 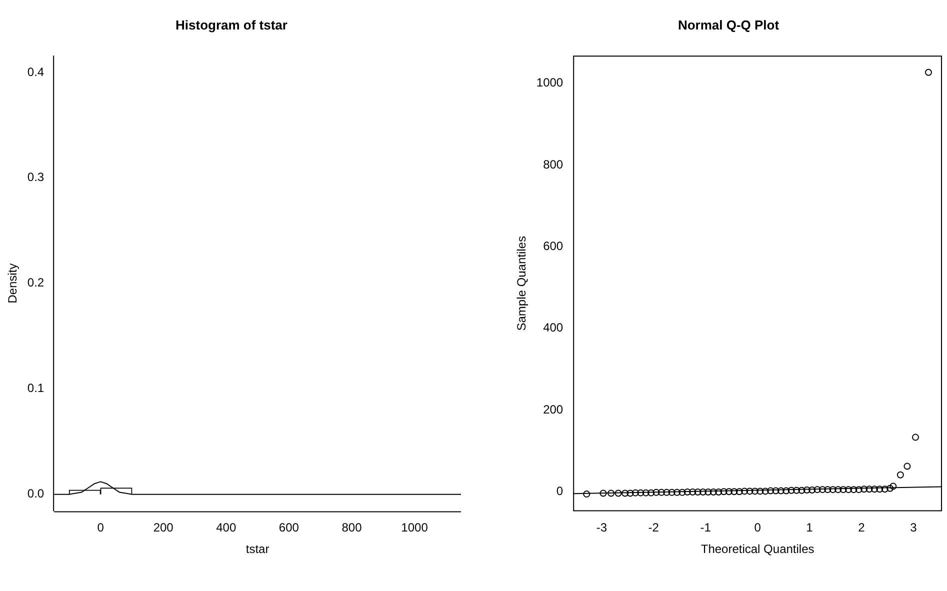 I want to click on x-tick-label: -3, so click(x=602, y=527).